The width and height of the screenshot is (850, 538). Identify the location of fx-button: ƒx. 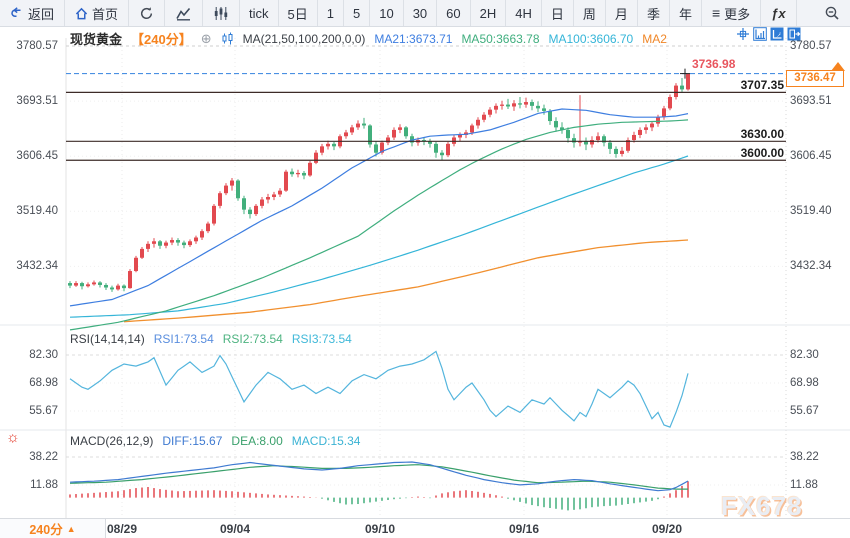
(779, 13).